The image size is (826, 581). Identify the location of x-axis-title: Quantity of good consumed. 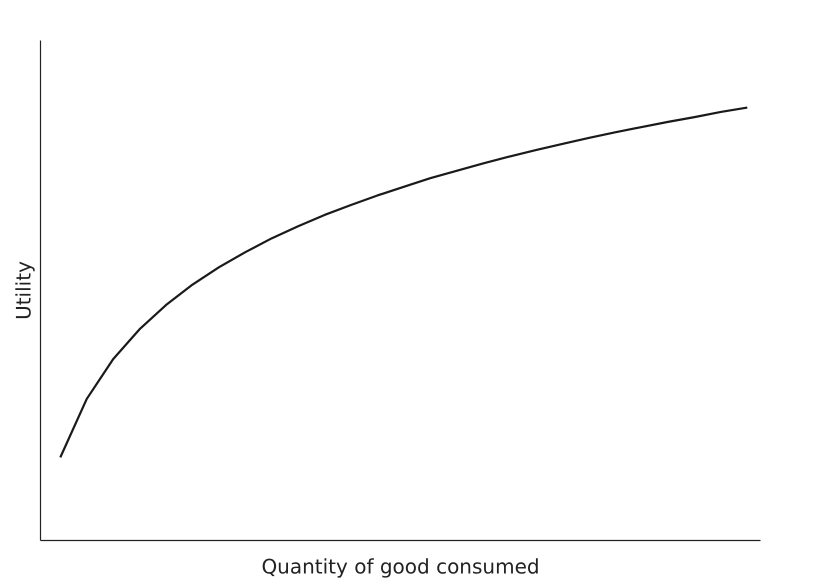
(400, 566).